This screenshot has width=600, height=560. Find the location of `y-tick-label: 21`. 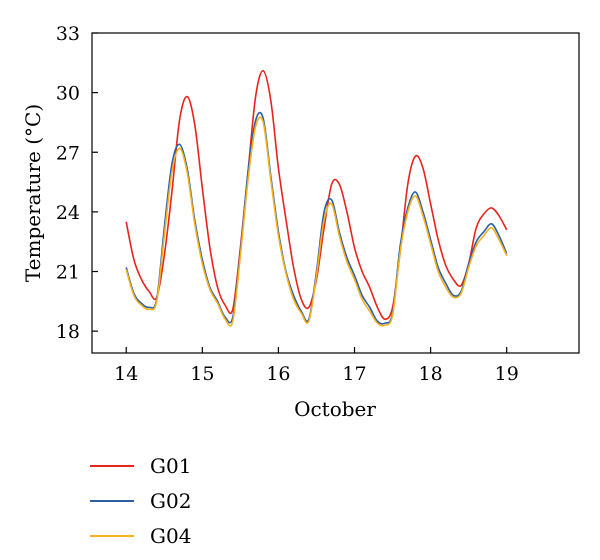

y-tick-label: 21 is located at coordinates (68, 273).